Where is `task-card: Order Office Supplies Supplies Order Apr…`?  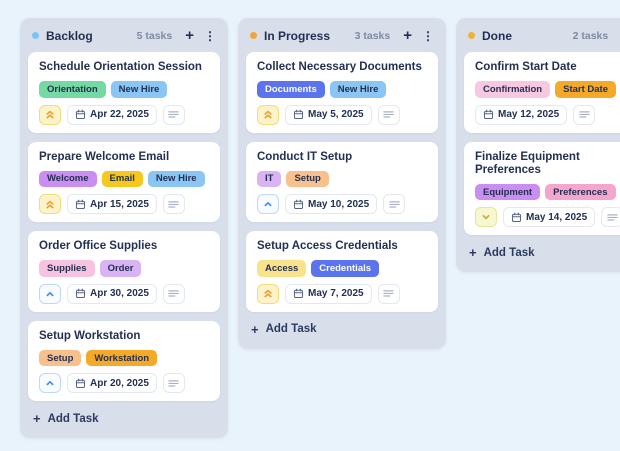 task-card: Order Office Supplies Supplies Order Apr… is located at coordinates (124, 271).